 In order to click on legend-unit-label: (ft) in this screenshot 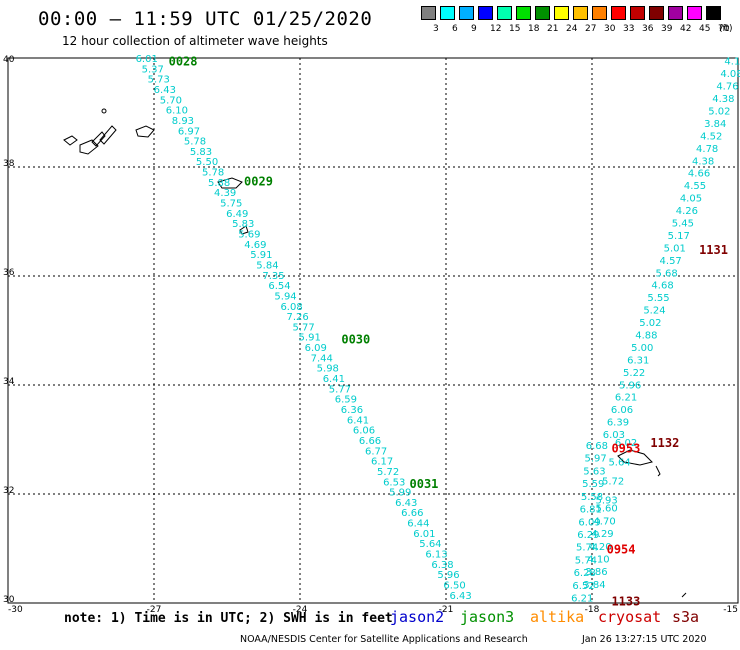, I will do `click(726, 29)`.